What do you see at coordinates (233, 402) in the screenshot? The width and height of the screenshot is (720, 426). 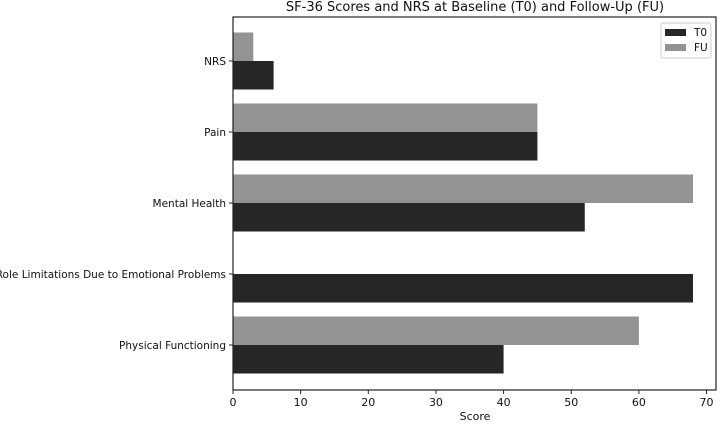 I see `x-tick-label: 0` at bounding box center [233, 402].